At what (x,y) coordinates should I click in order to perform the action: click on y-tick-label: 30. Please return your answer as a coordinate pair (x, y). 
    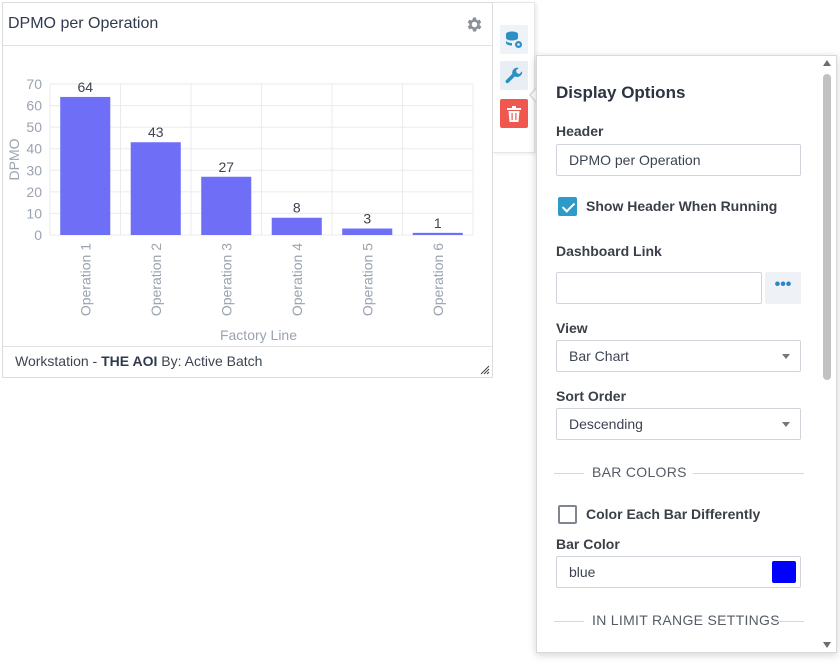
    Looking at the image, I should click on (34, 170).